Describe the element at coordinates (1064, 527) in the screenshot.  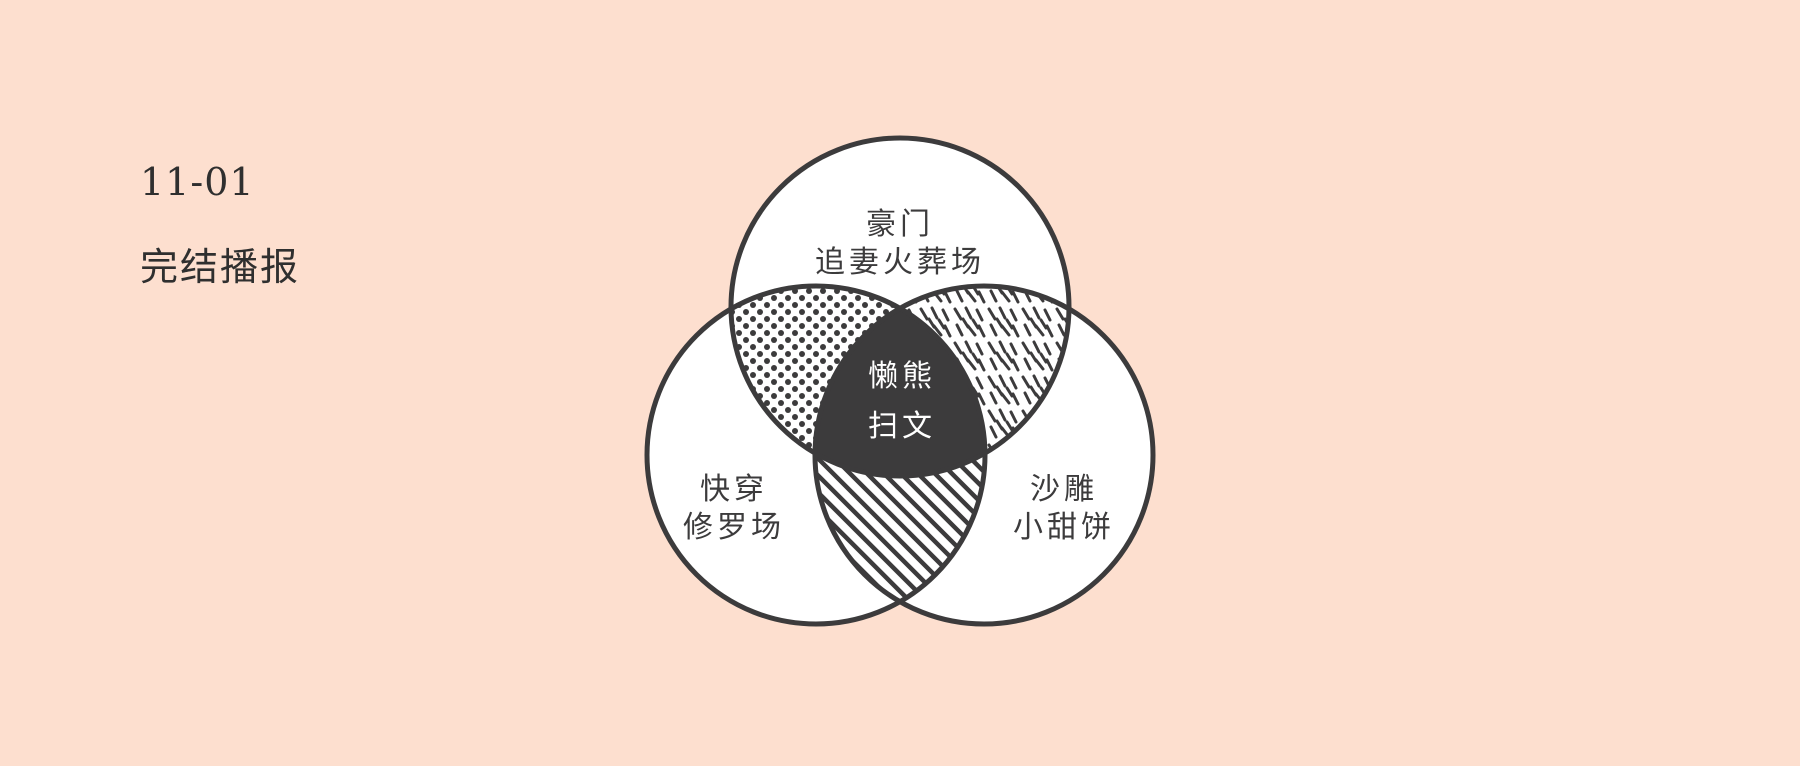
I see `venn-right-label-2: 小甜饼` at that location.